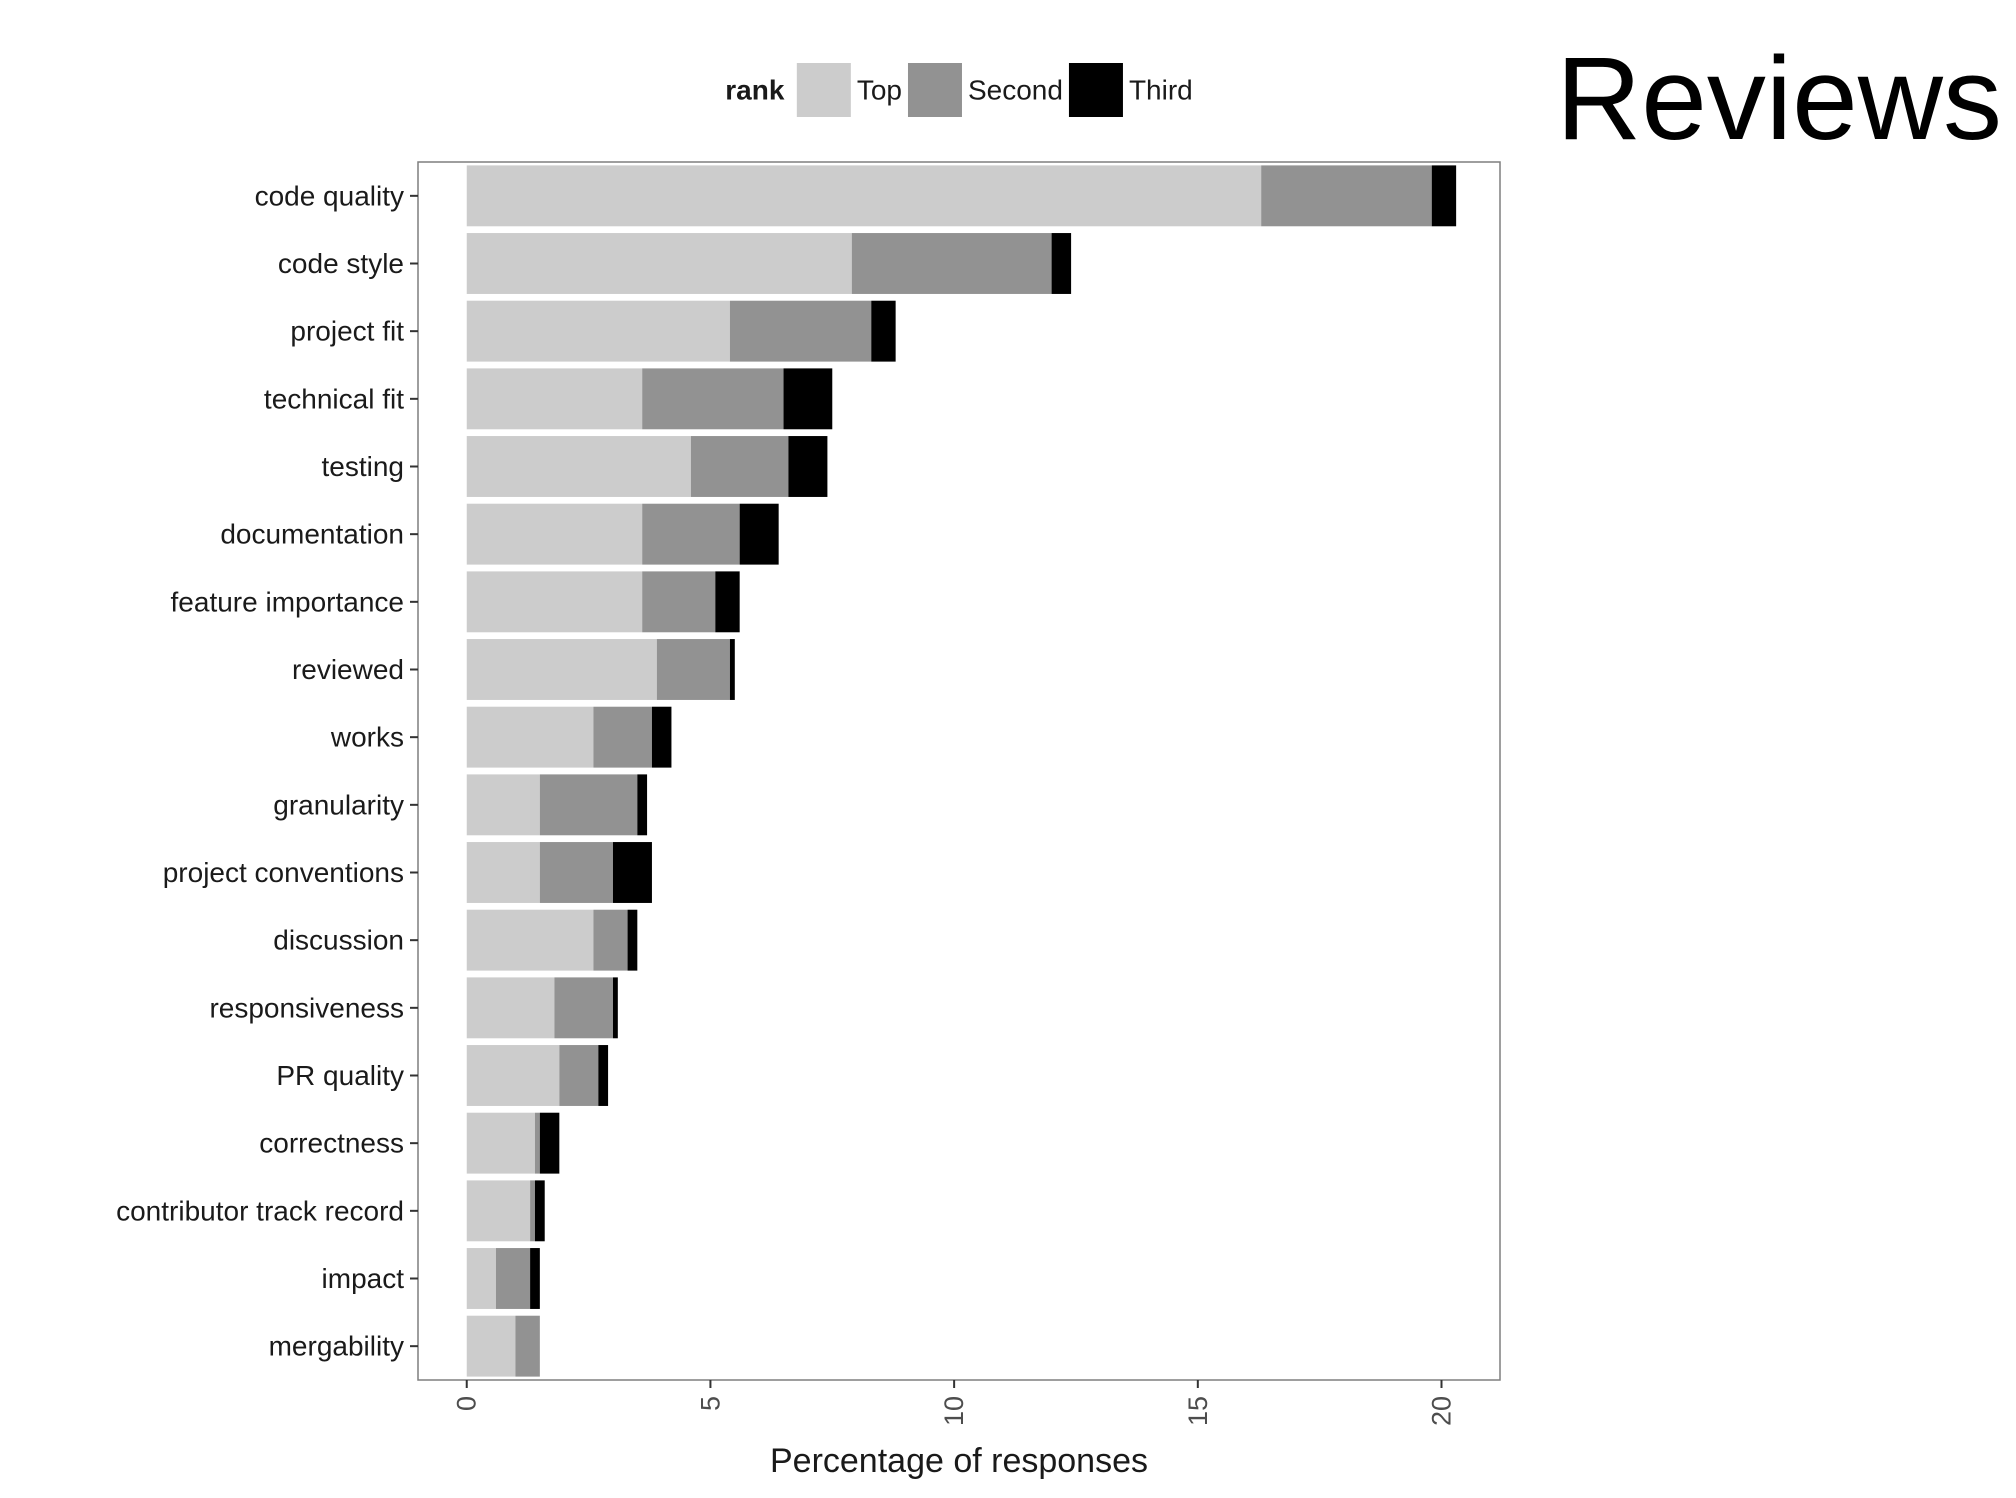  What do you see at coordinates (632, 872) in the screenshot?
I see `bar-third-project-conventions` at bounding box center [632, 872].